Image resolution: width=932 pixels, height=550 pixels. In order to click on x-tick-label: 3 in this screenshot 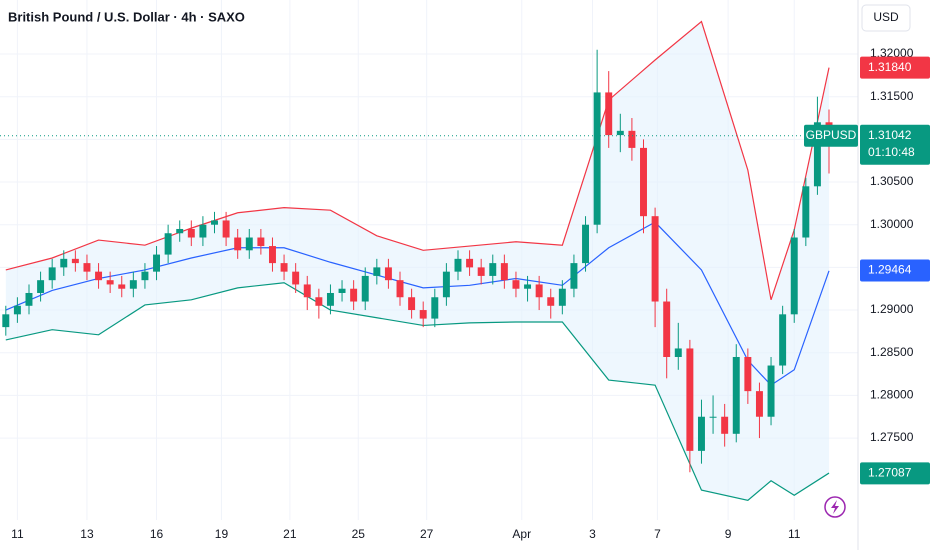, I will do `click(592, 534)`.